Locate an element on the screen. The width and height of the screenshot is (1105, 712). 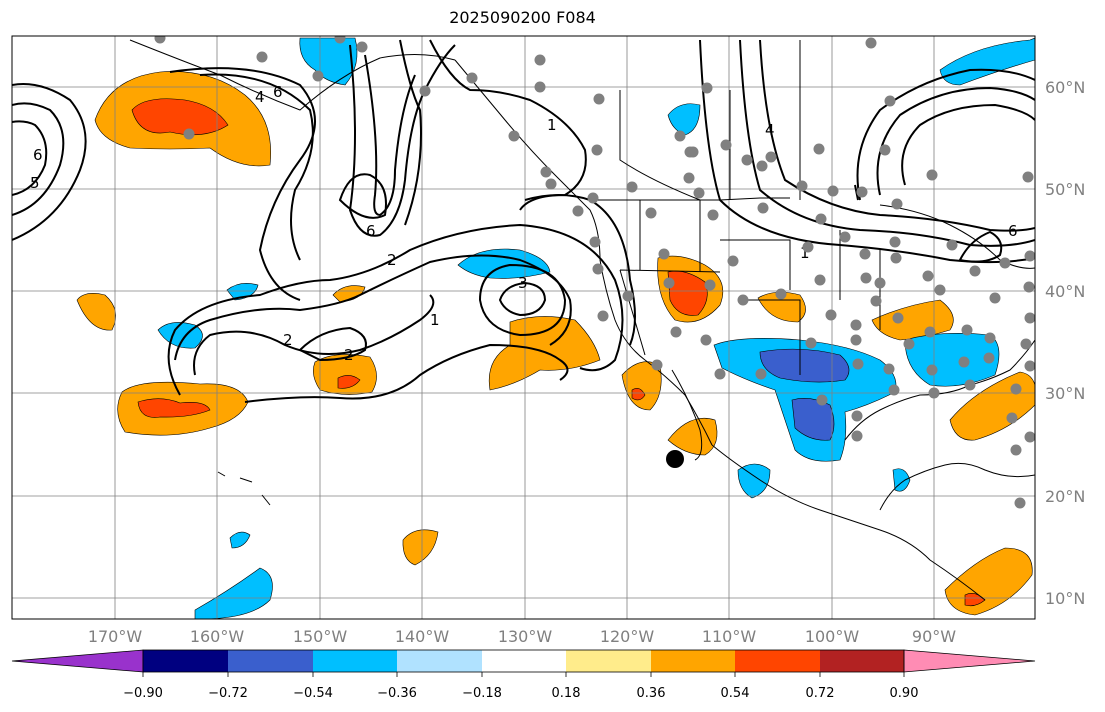
lat-label: 20°N is located at coordinates (1065, 496).